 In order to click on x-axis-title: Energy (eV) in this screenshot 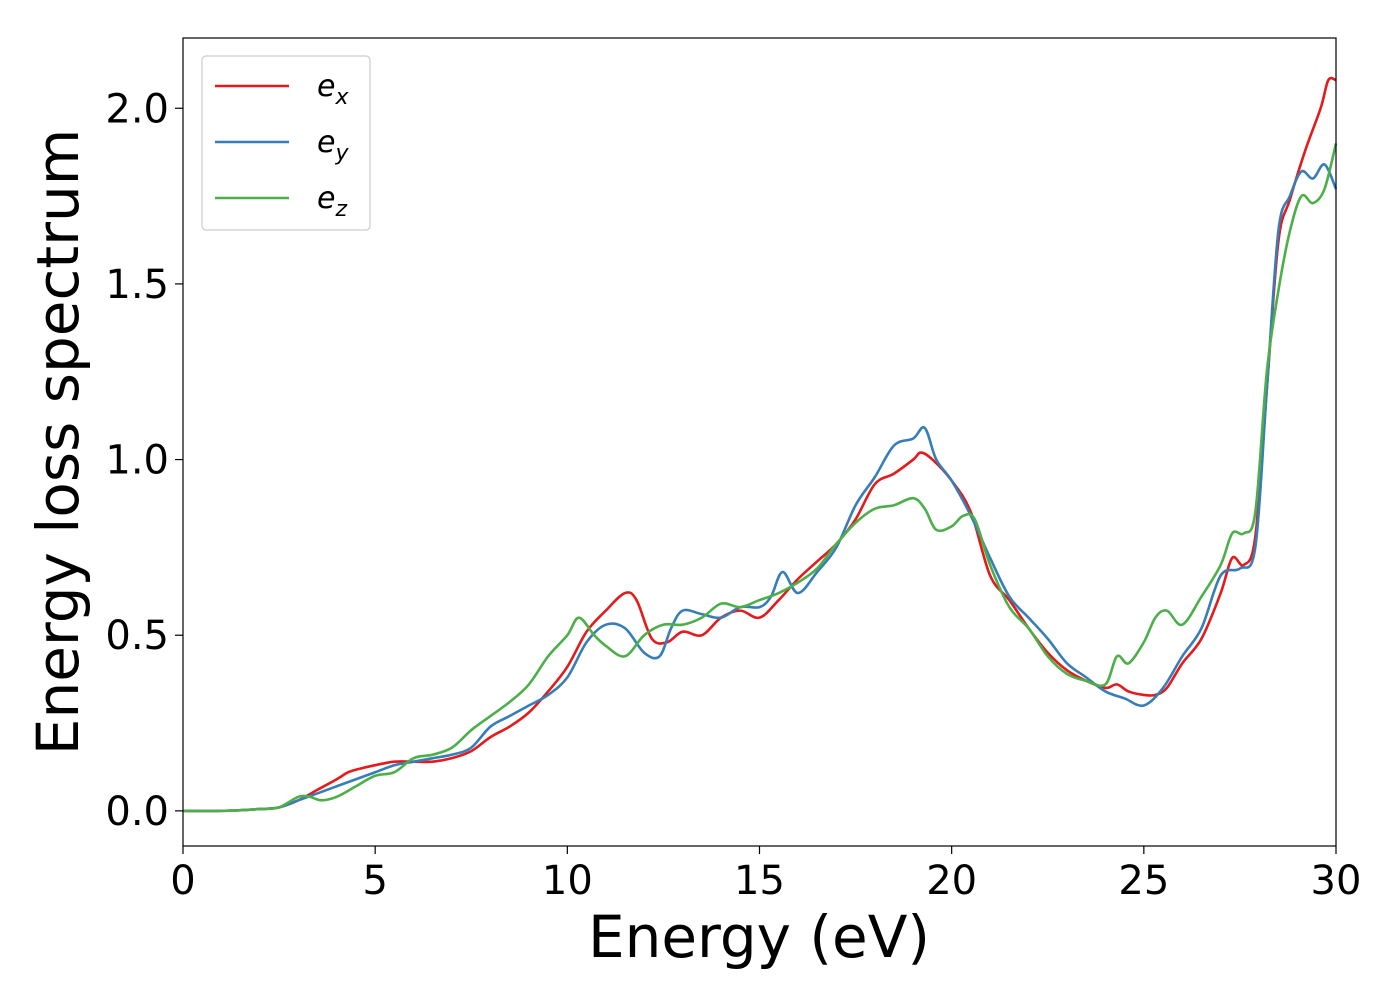, I will do `click(759, 937)`.